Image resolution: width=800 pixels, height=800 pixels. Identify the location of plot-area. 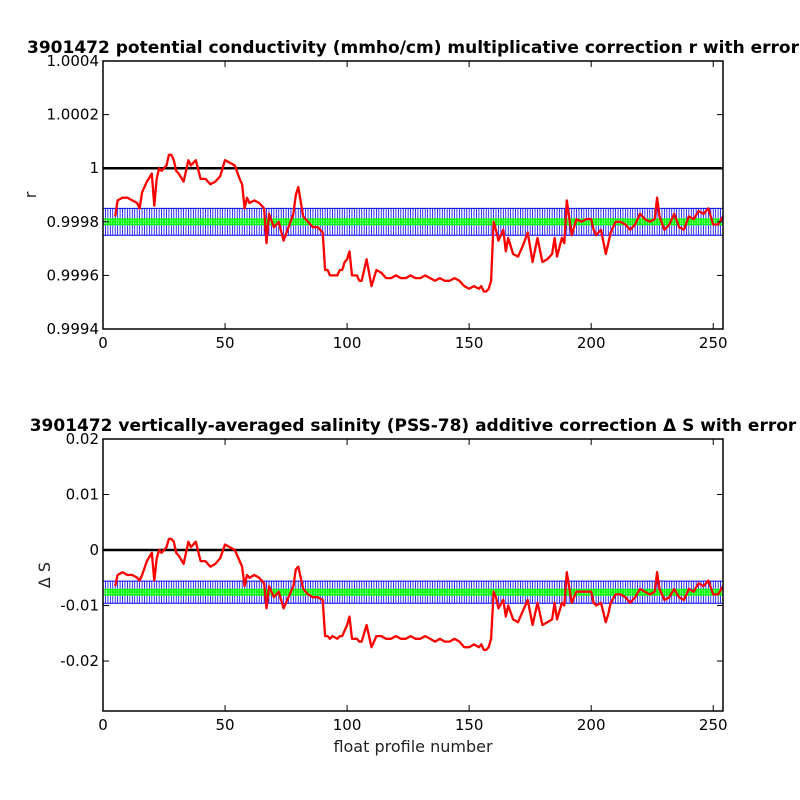
(413, 223).